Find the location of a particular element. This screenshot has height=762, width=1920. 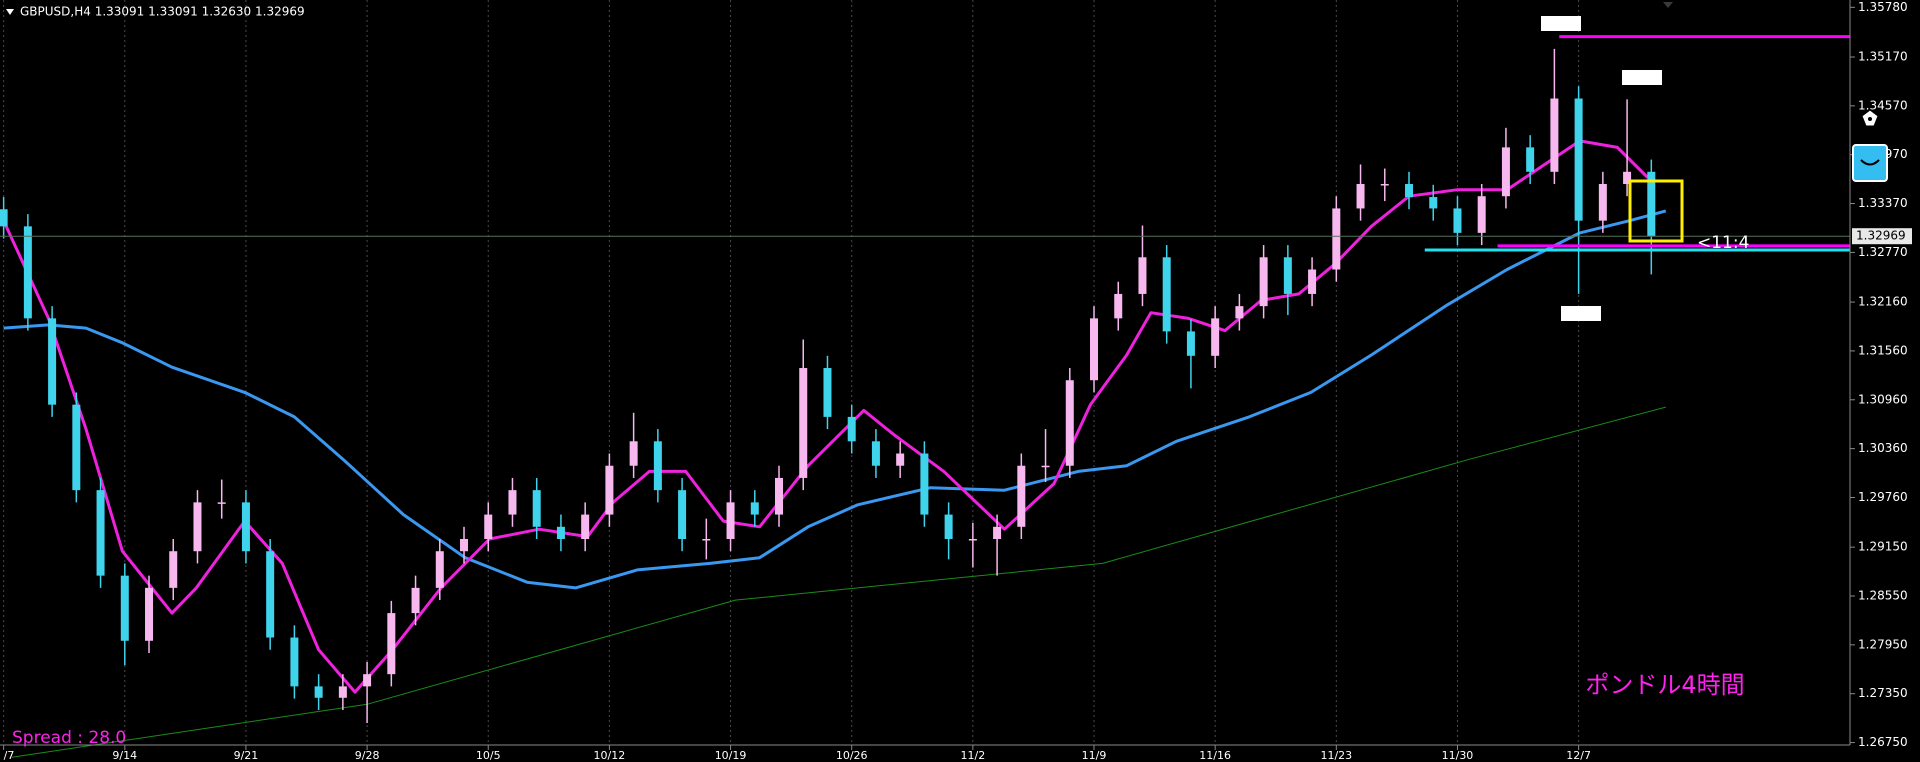

menu-triangle is located at coordinates (10, 12).